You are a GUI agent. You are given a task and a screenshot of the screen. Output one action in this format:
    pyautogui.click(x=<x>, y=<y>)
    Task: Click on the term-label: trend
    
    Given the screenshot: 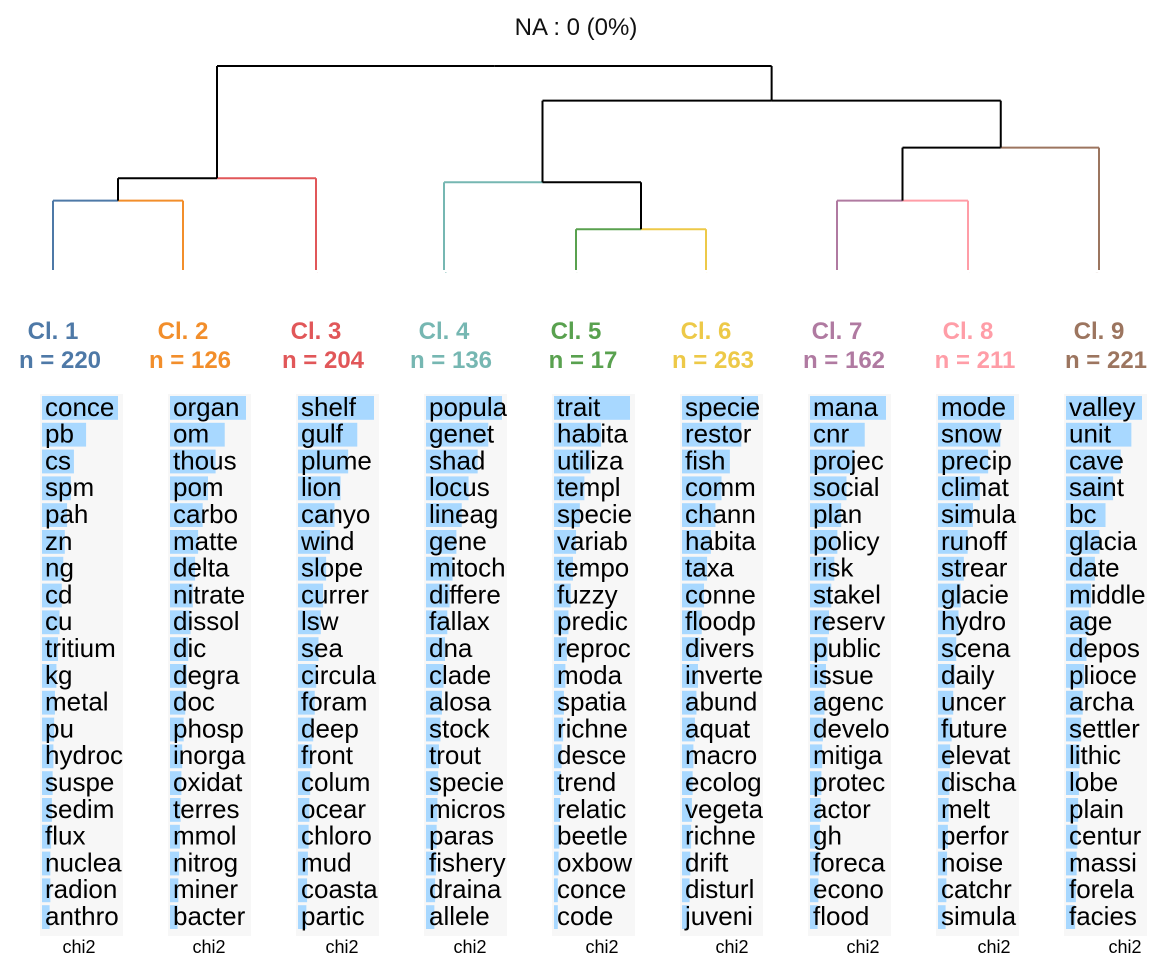 What is the action you would take?
    pyautogui.click(x=586, y=782)
    